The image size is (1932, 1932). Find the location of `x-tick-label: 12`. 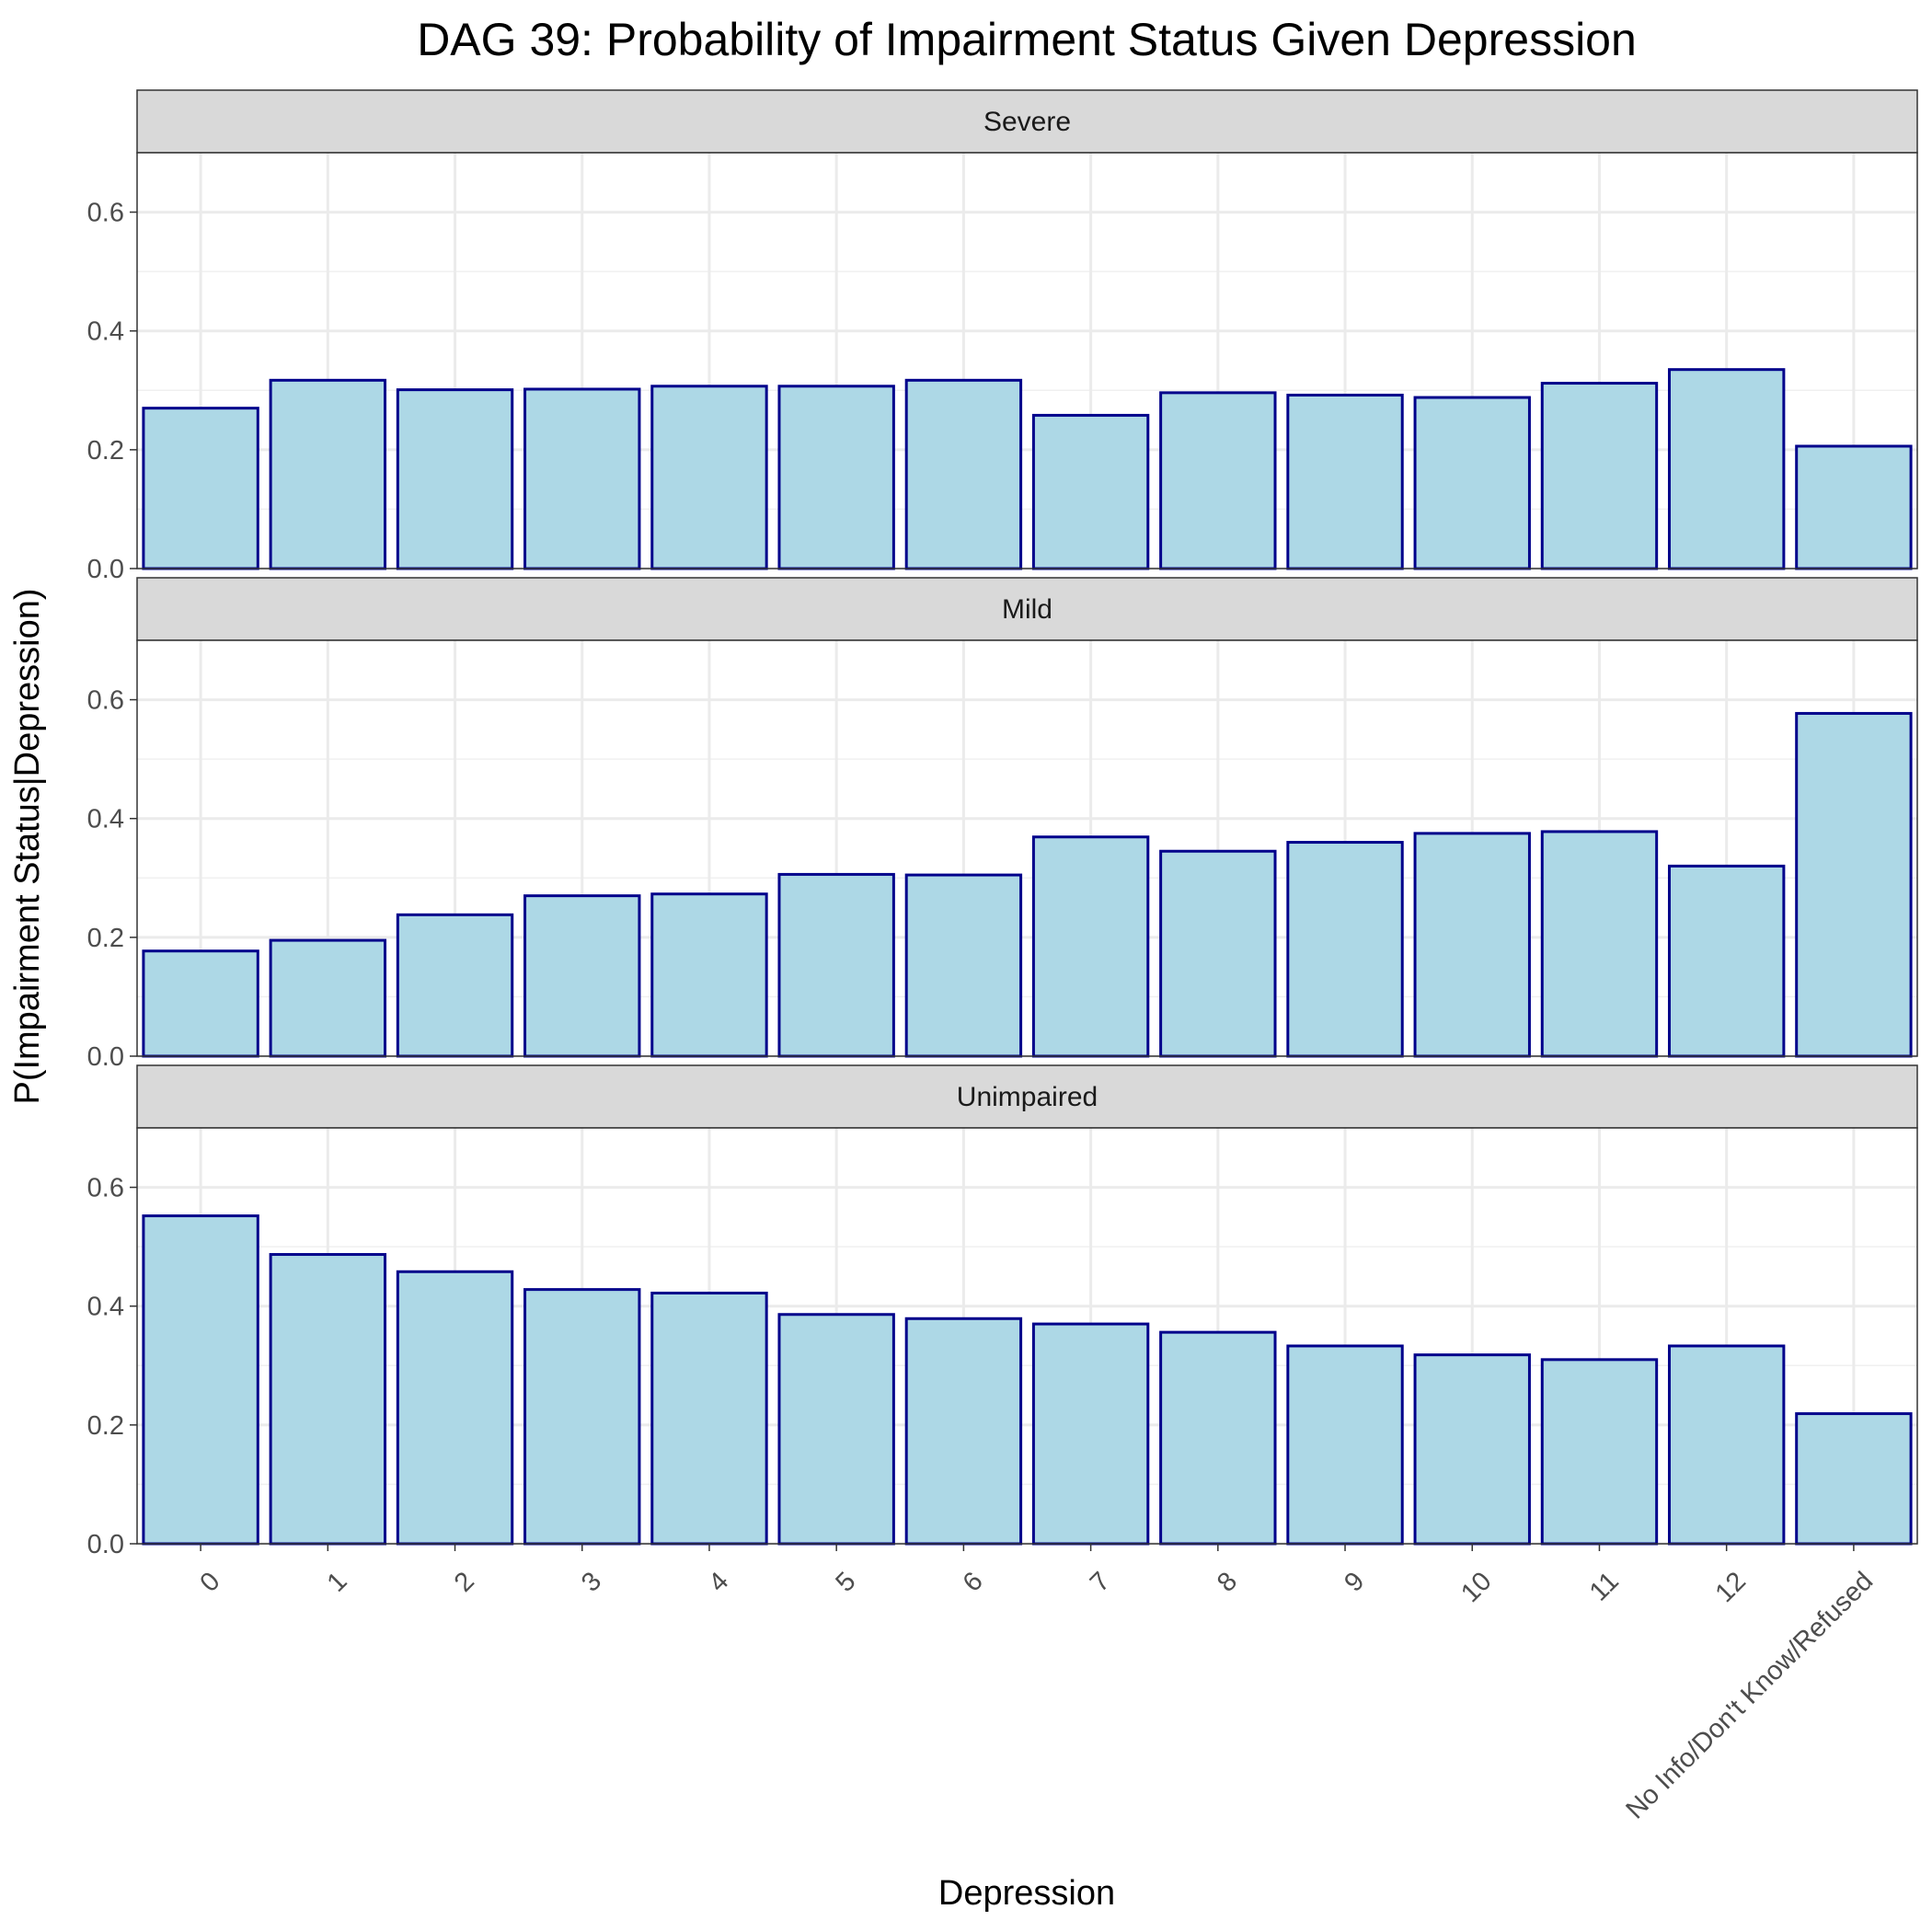

x-tick-label: 12 is located at coordinates (1731, 1587).